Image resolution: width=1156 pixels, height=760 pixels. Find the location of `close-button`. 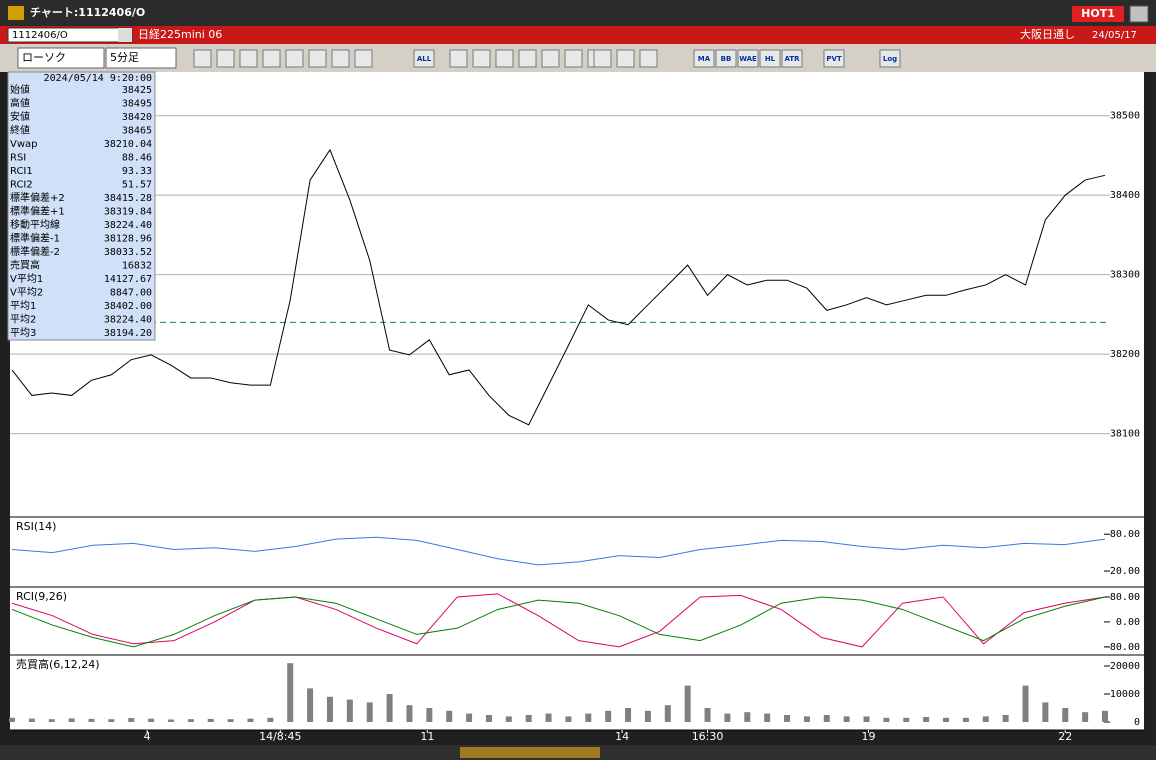

close-button is located at coordinates (1139, 14).